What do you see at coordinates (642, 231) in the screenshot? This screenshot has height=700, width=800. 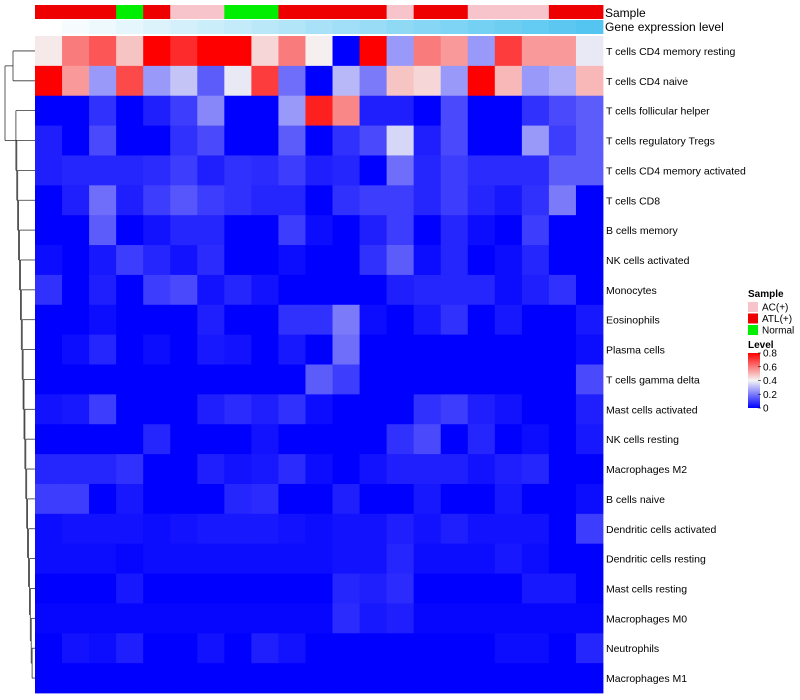 I see `row-label: B cells memory` at bounding box center [642, 231].